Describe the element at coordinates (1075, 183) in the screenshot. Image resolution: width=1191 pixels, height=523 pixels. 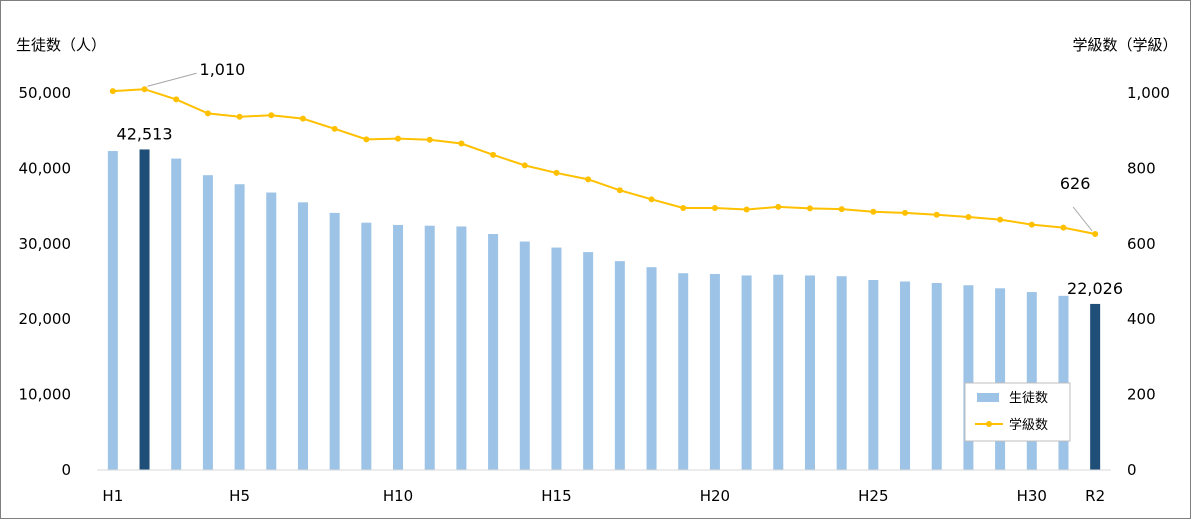
I see `data-label-classes: 626` at that location.